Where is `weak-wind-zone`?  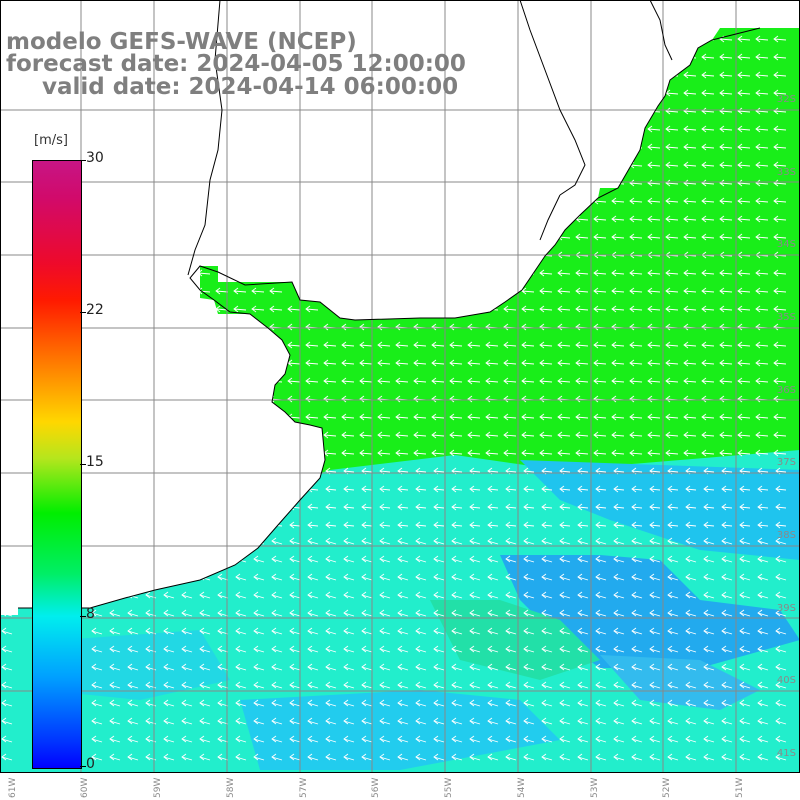 weak-wind-zone is located at coordinates (400, 730).